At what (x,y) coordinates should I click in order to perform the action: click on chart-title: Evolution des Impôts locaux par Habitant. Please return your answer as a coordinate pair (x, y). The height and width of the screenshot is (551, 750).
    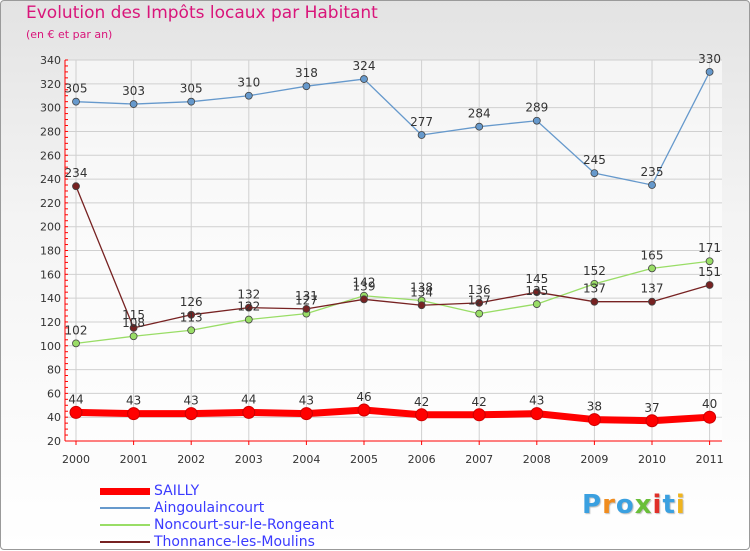
    Looking at the image, I should click on (202, 13).